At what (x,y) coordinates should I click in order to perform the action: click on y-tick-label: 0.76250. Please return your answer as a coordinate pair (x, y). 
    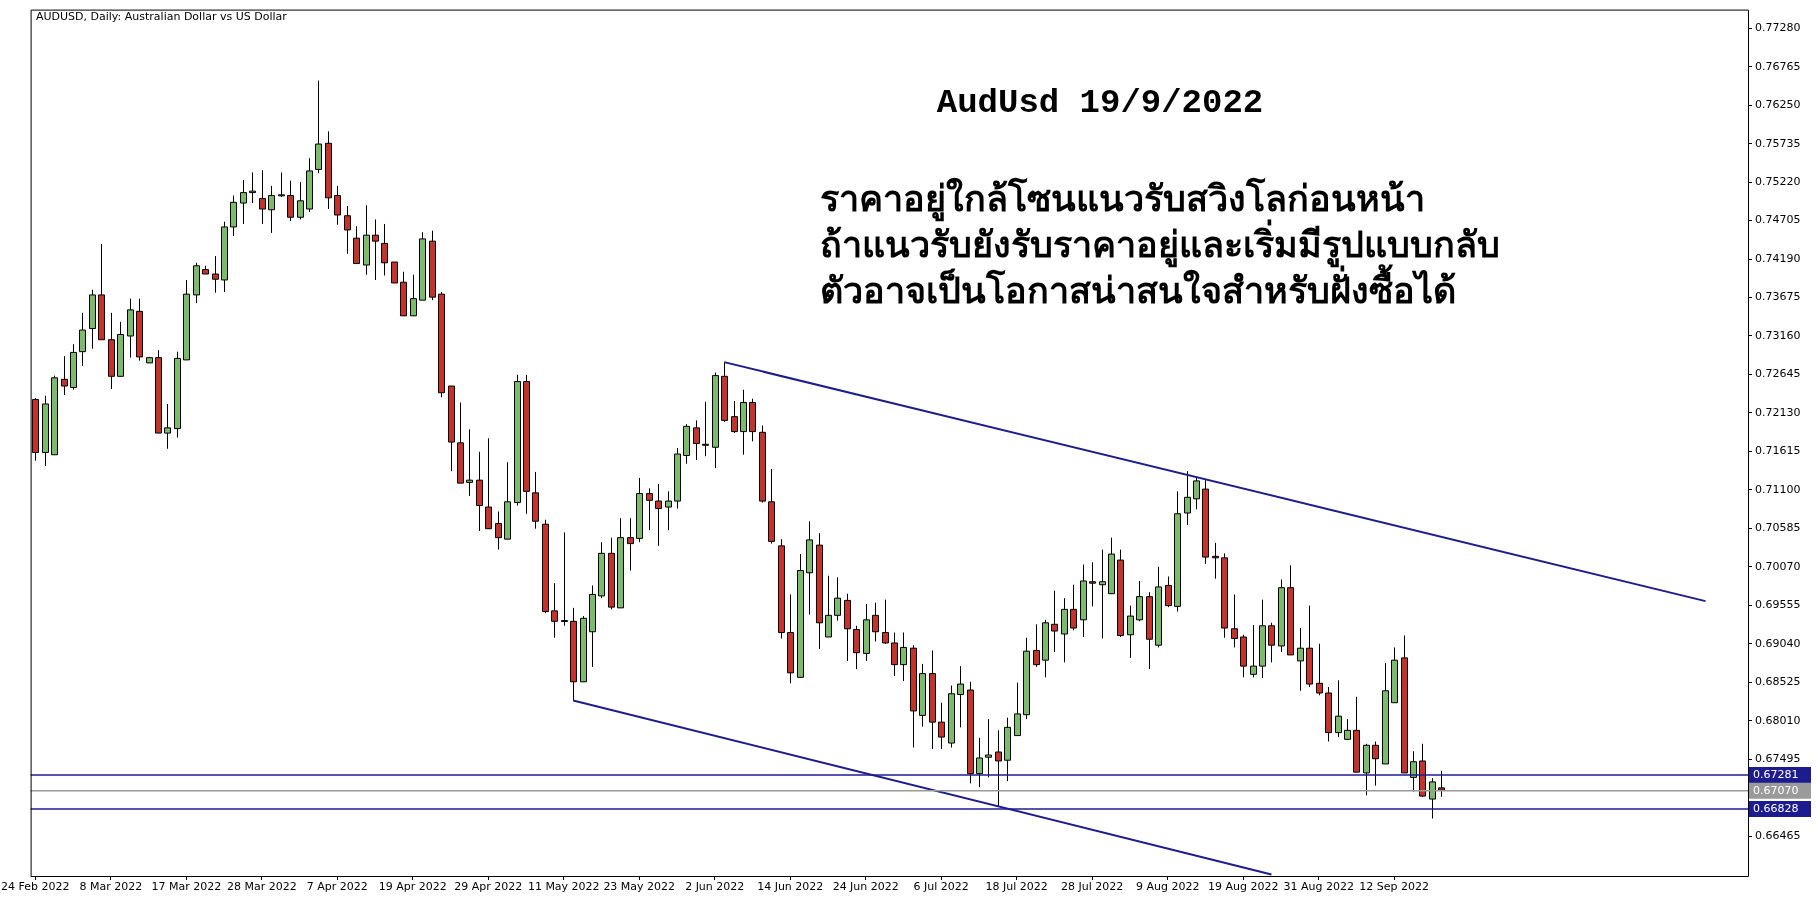
    Looking at the image, I should click on (1778, 105).